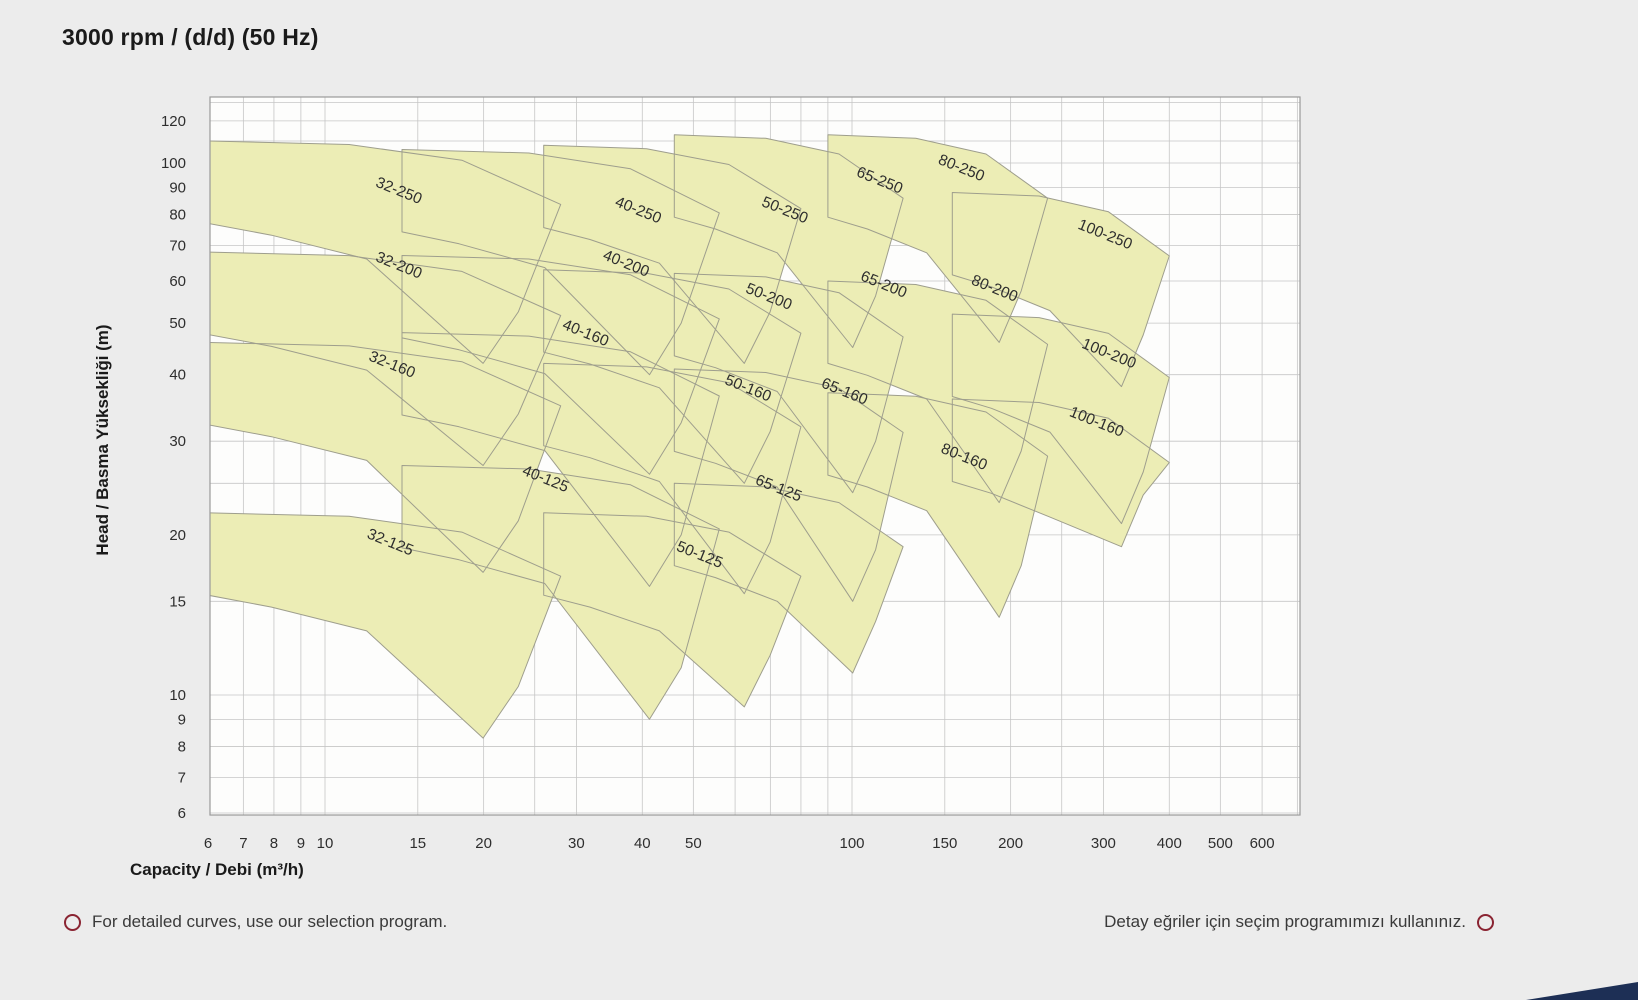 The width and height of the screenshot is (1638, 1000). I want to click on x-tick-15: 15, so click(417, 843).